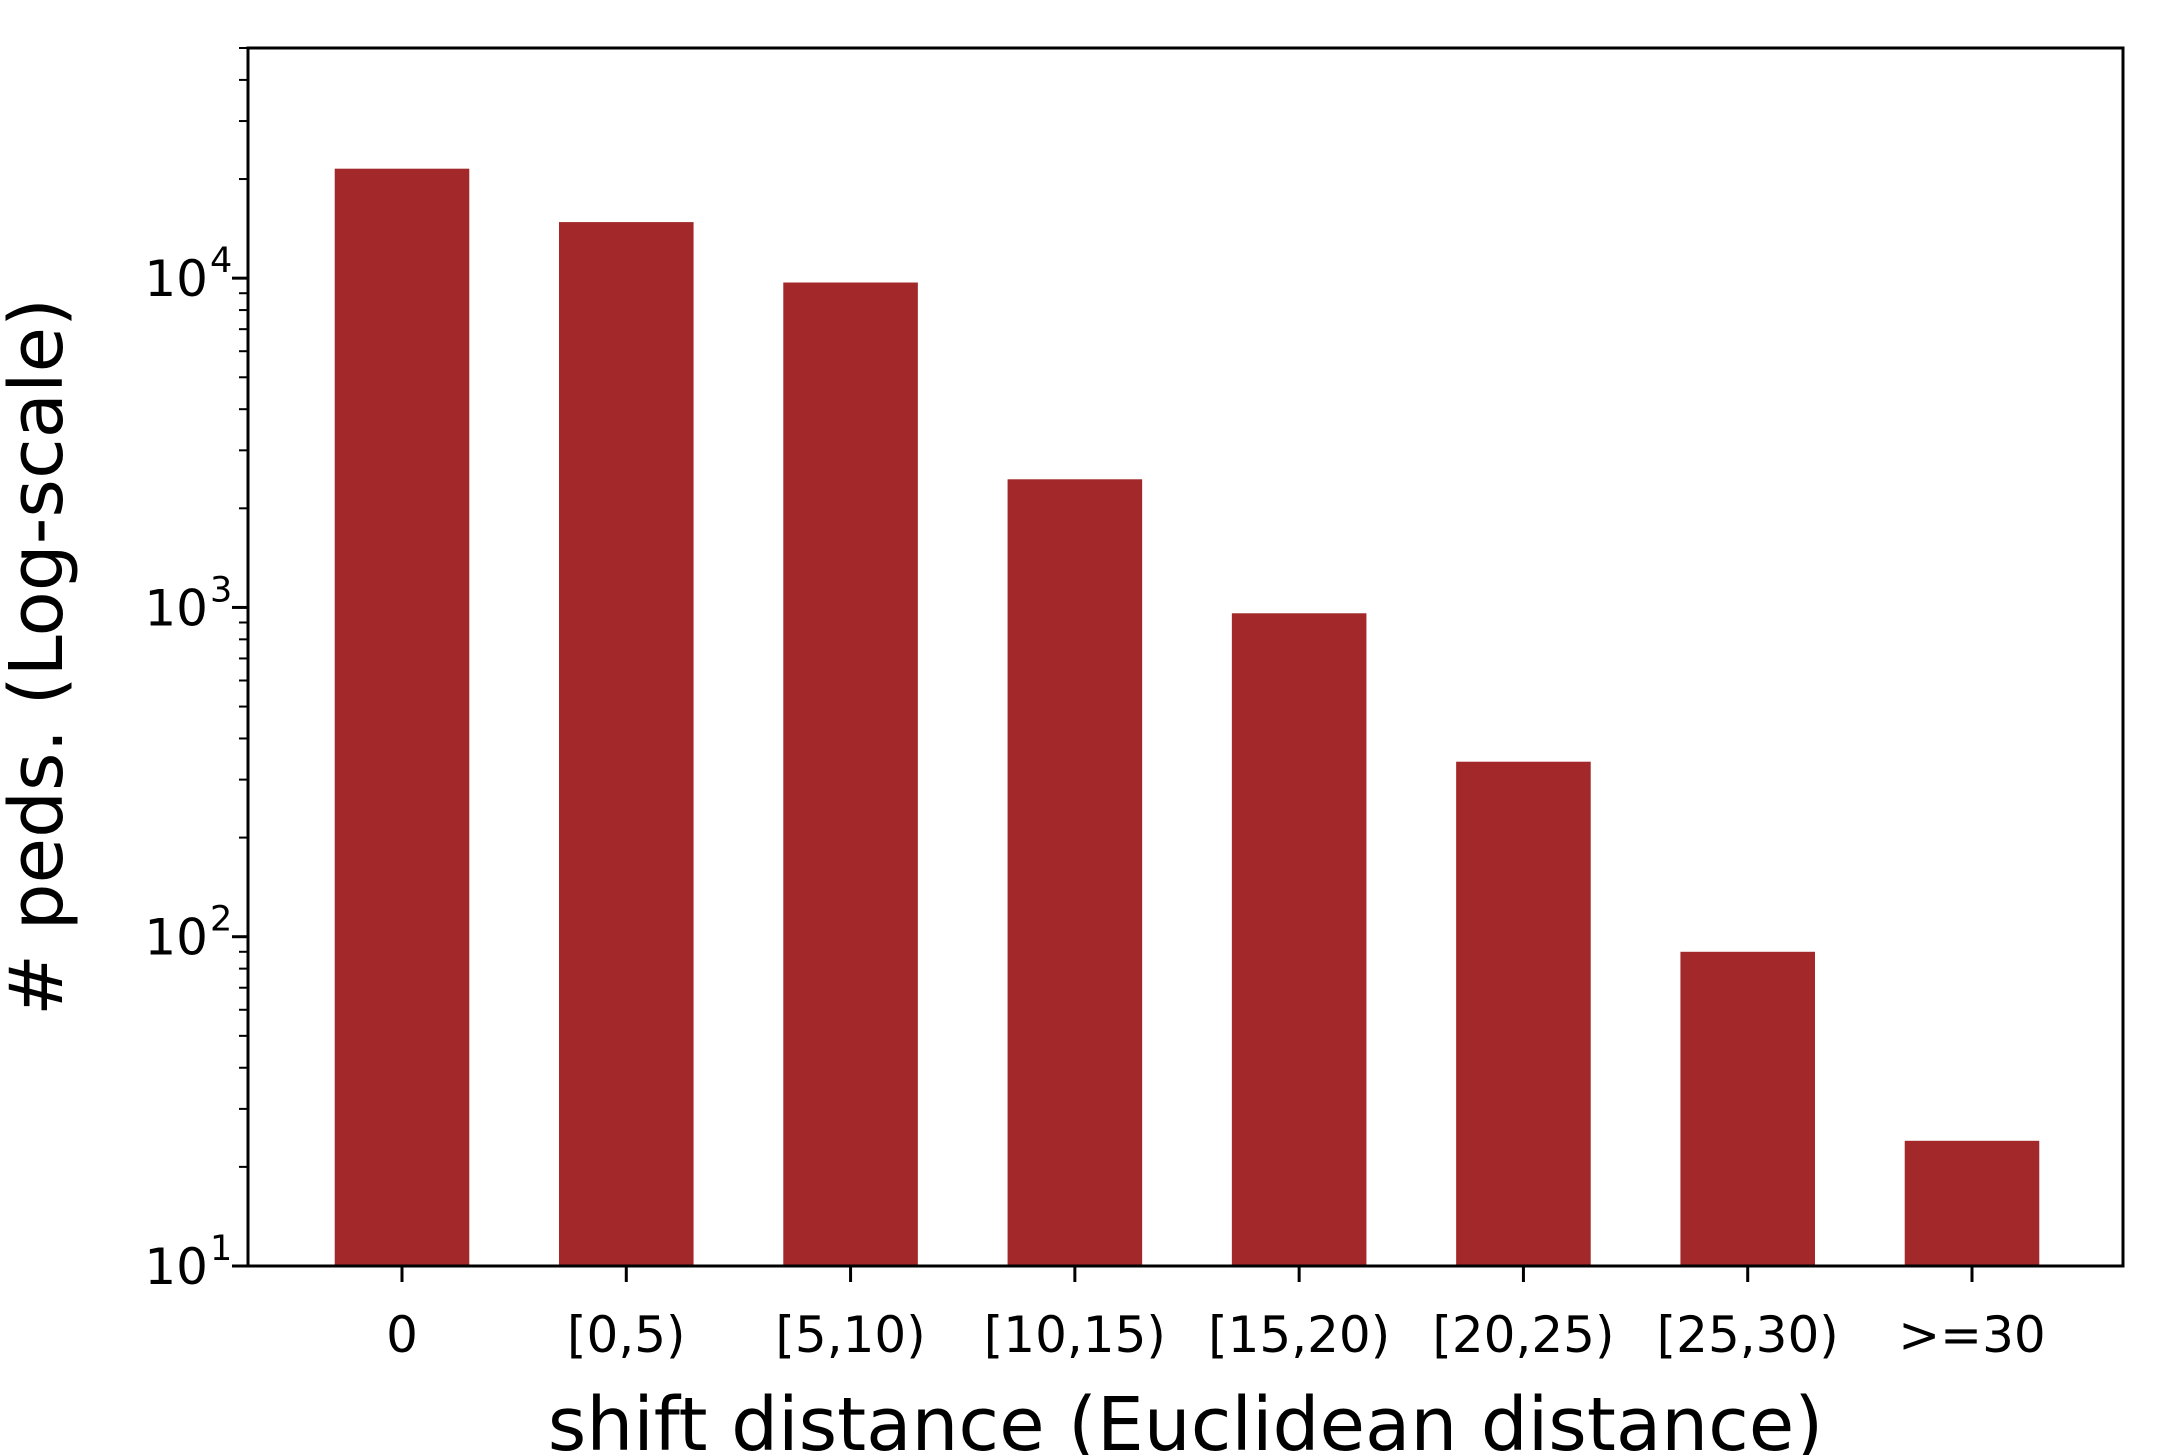 This screenshot has width=2157, height=1455. I want to click on x-tick-label: [15,20), so click(1299, 1335).